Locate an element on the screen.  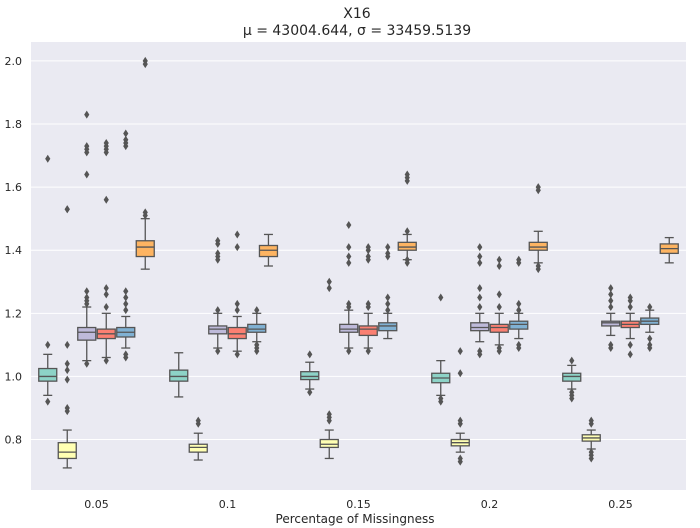
chart-subtitle: μ = 43004.644, σ = 33459.5139 is located at coordinates (357, 31).